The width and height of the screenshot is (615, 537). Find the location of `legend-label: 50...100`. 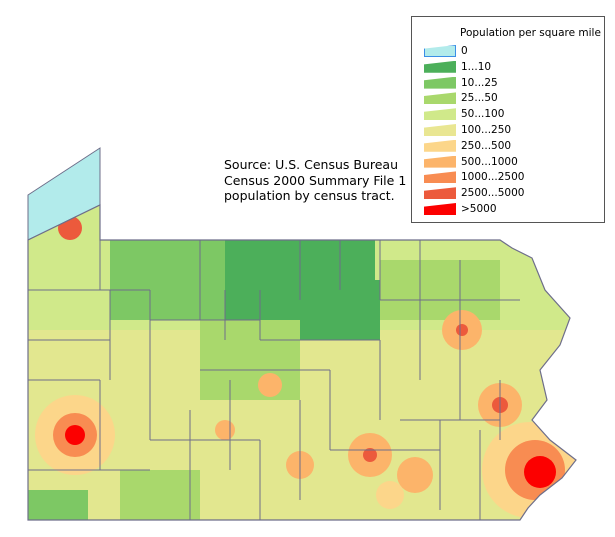

legend-label: 50...100 is located at coordinates (483, 114).